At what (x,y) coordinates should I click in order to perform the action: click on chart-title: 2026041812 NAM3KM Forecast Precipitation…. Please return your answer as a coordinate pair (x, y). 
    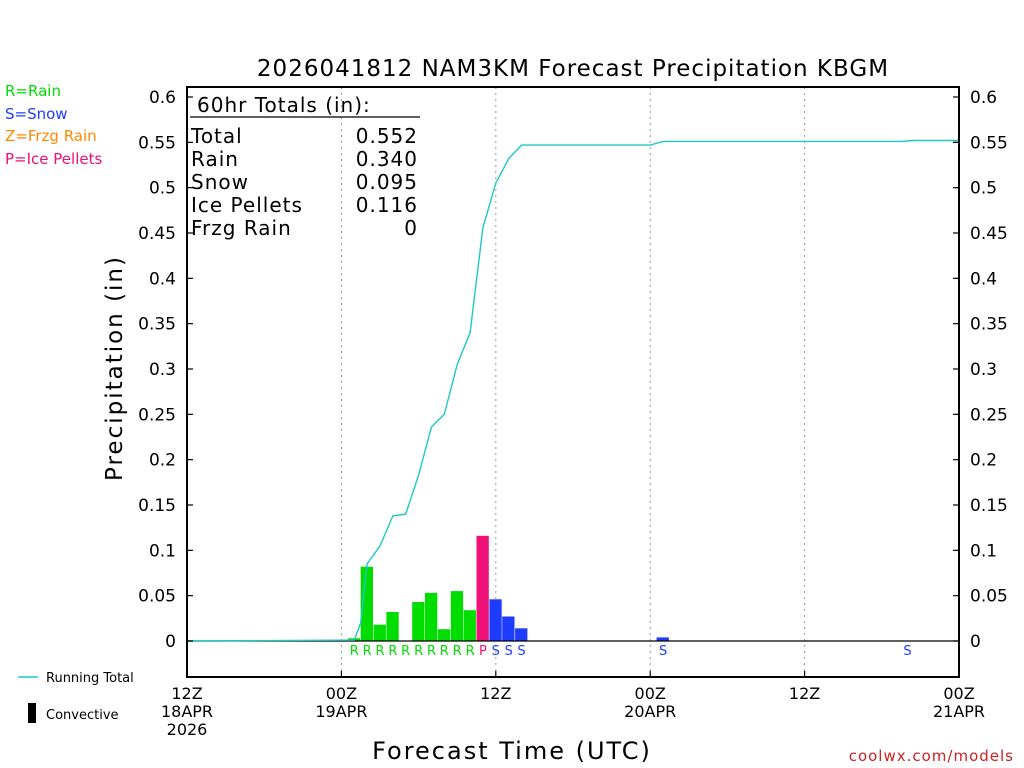
    Looking at the image, I should click on (573, 69).